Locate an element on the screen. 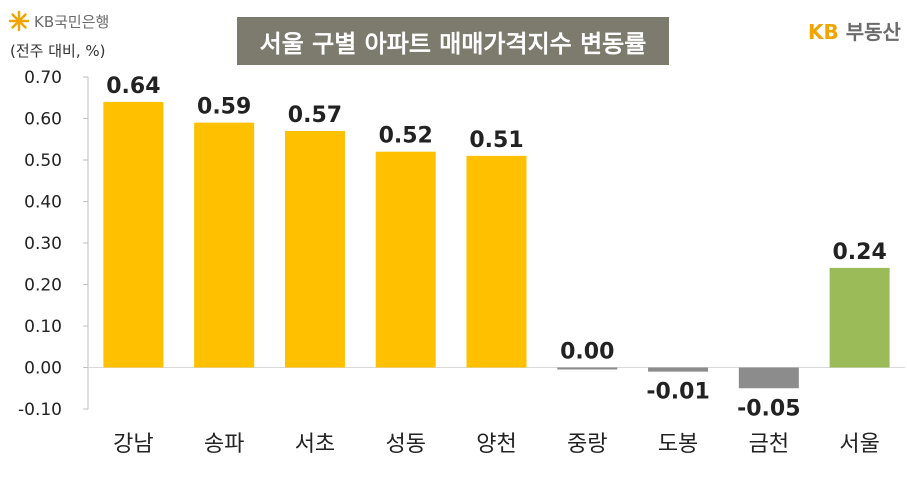 The height and width of the screenshot is (486, 907). unit-label: (전주 대비, %) is located at coordinates (58, 51).